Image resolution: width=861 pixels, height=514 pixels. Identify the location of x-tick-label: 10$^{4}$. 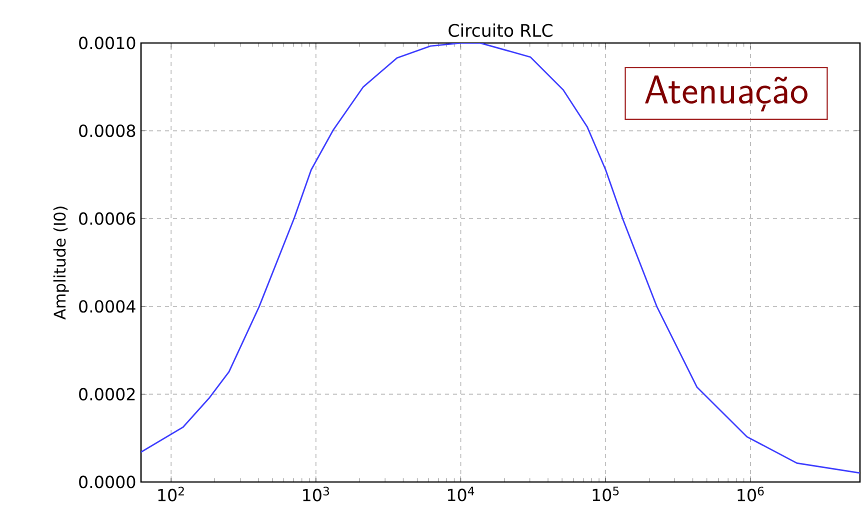
(461, 494).